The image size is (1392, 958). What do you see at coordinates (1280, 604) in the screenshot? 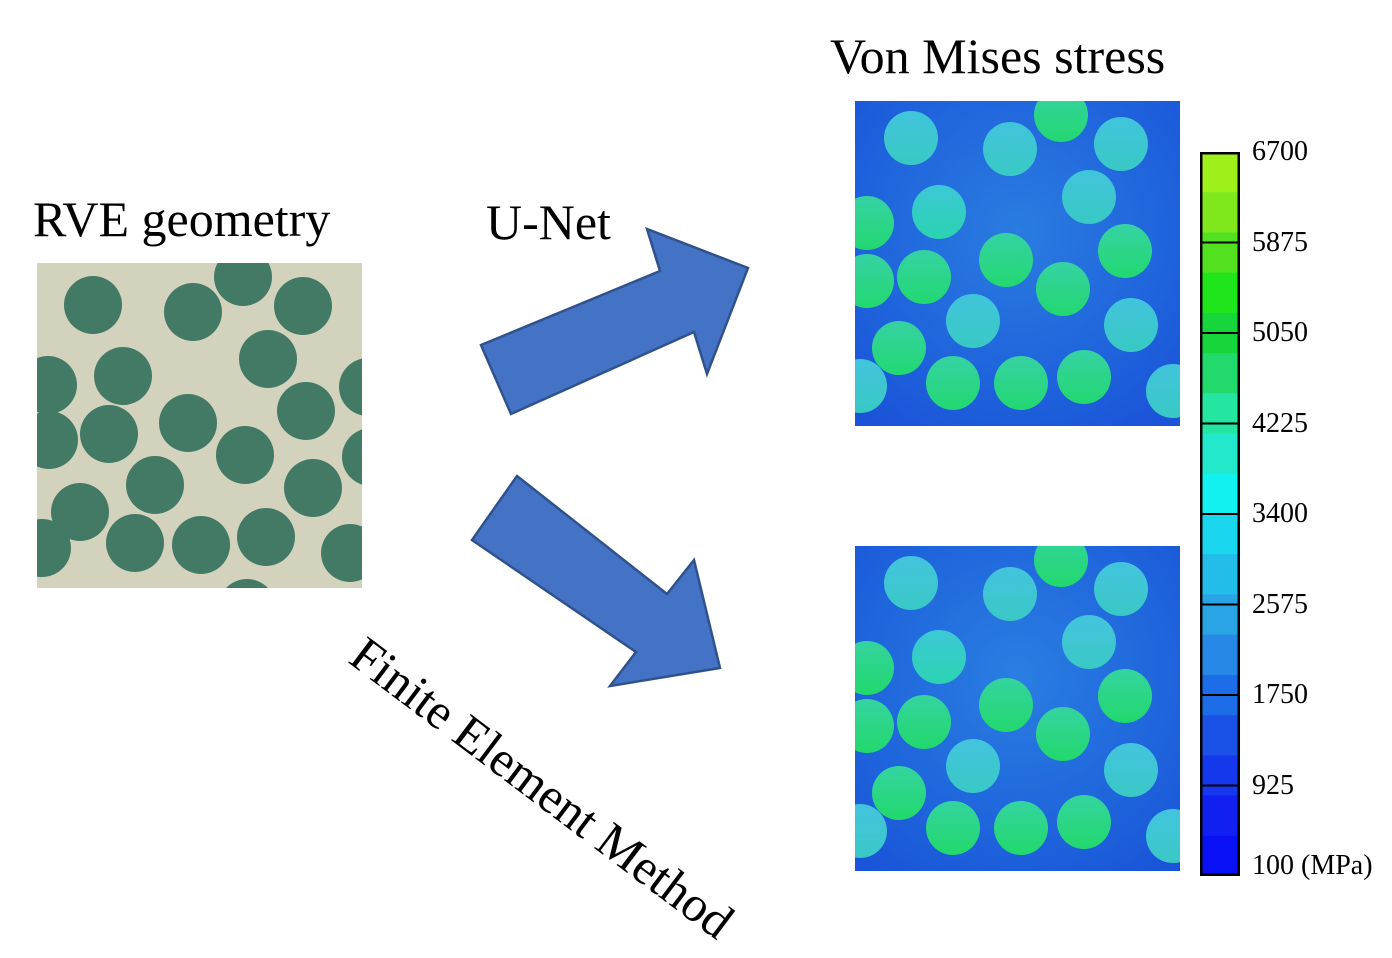
I see `colorbar-tick-label: 2575` at bounding box center [1280, 604].